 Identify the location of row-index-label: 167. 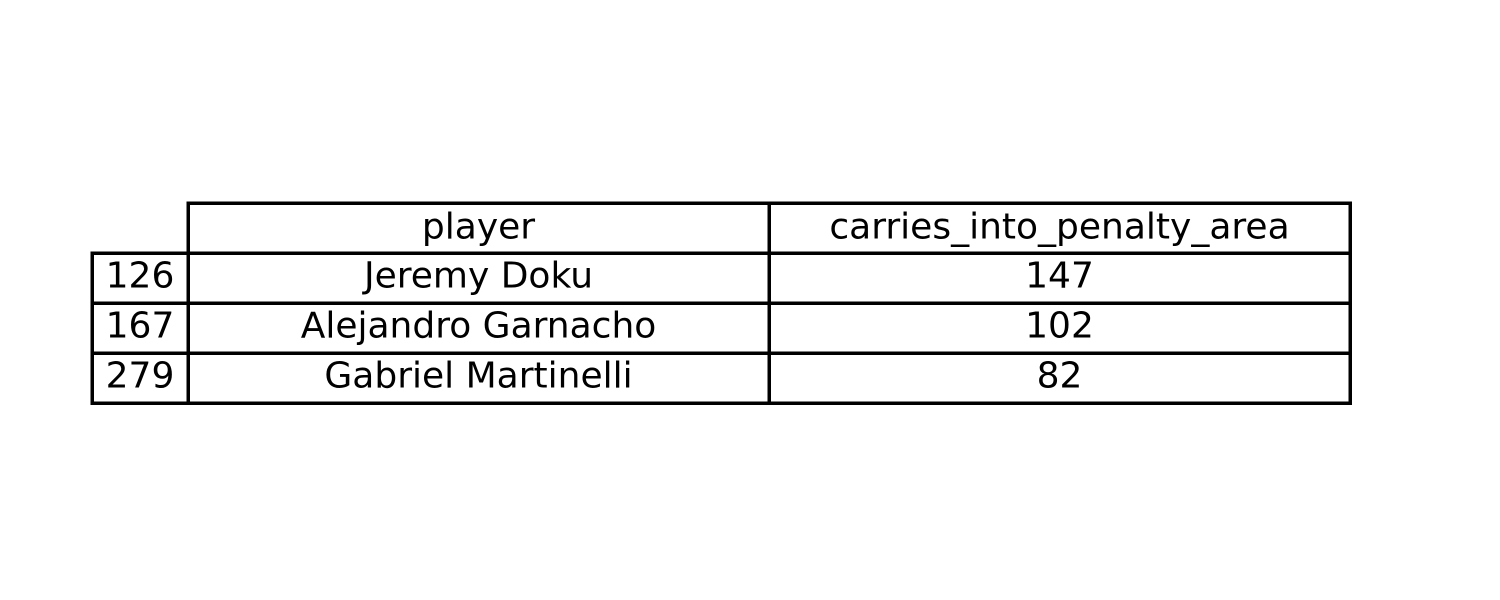
(140, 326).